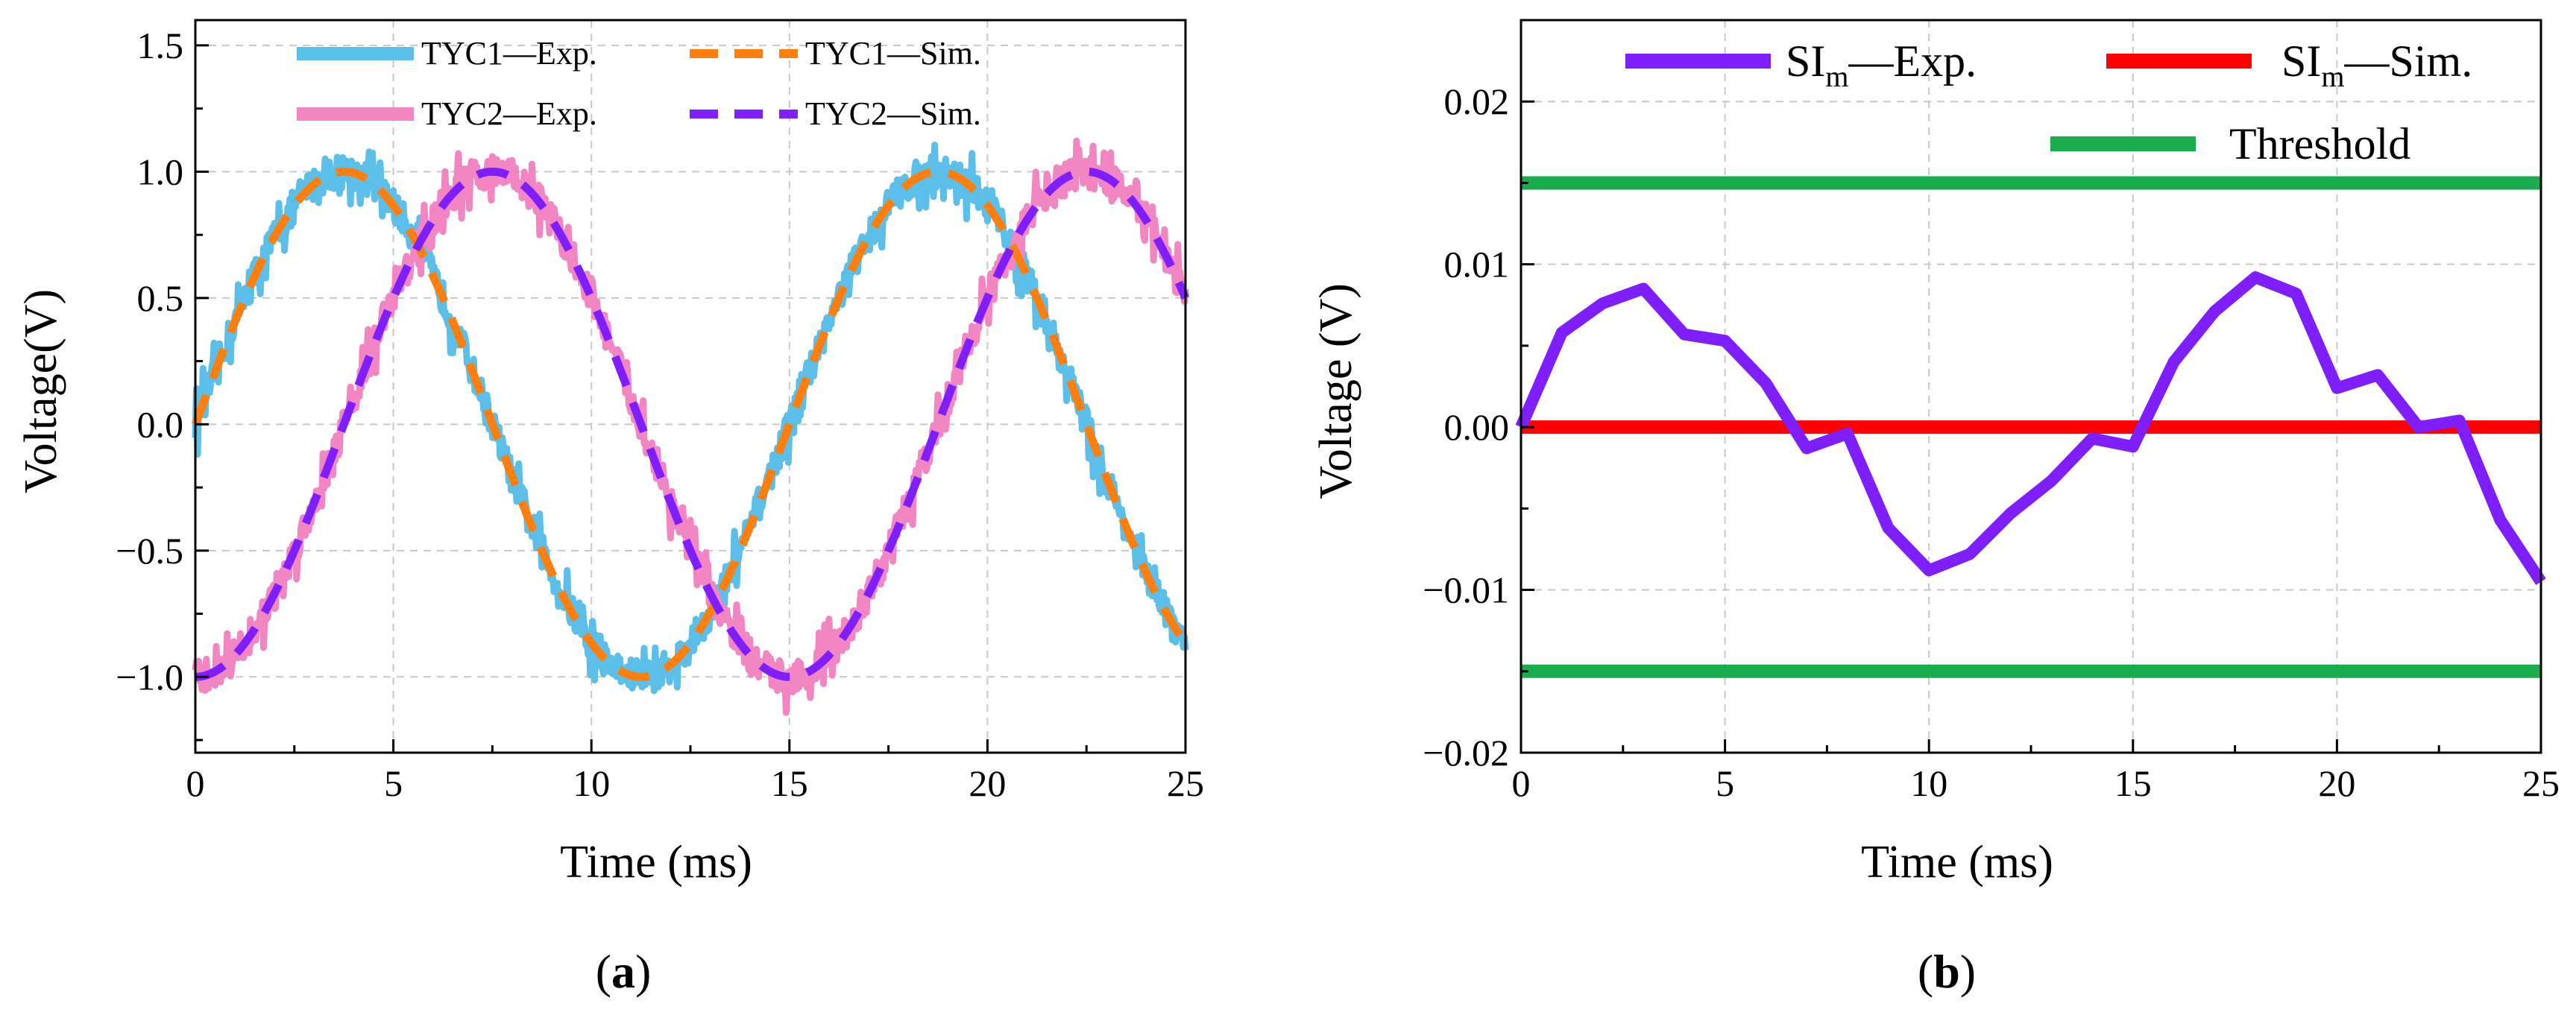 The image size is (2576, 1015). Describe the element at coordinates (509, 53) in the screenshot. I see `legend-label-tyc1-exp: TYC1—Exp.` at that location.